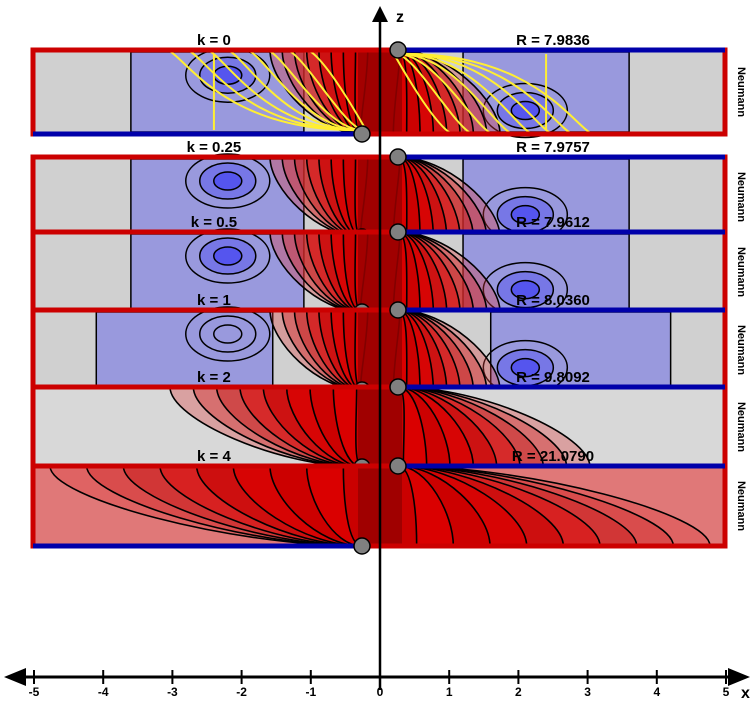 The height and width of the screenshot is (701, 754). Describe the element at coordinates (380, 14) in the screenshot. I see `z-axis-arrow-icon` at that location.